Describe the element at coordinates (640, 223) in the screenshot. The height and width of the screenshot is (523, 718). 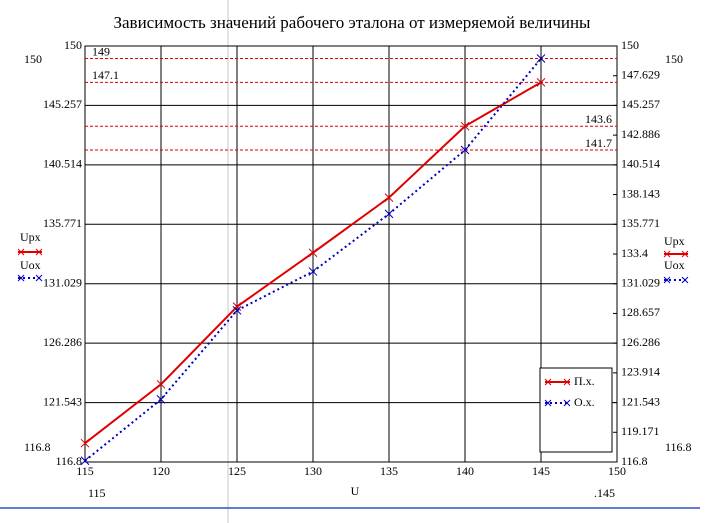
I see `y2-tick-label: 135.771` at that location.